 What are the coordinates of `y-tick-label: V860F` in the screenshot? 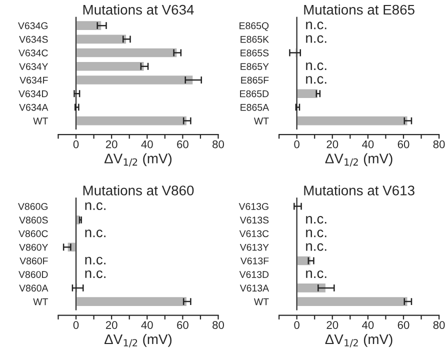 It's located at (34, 260).